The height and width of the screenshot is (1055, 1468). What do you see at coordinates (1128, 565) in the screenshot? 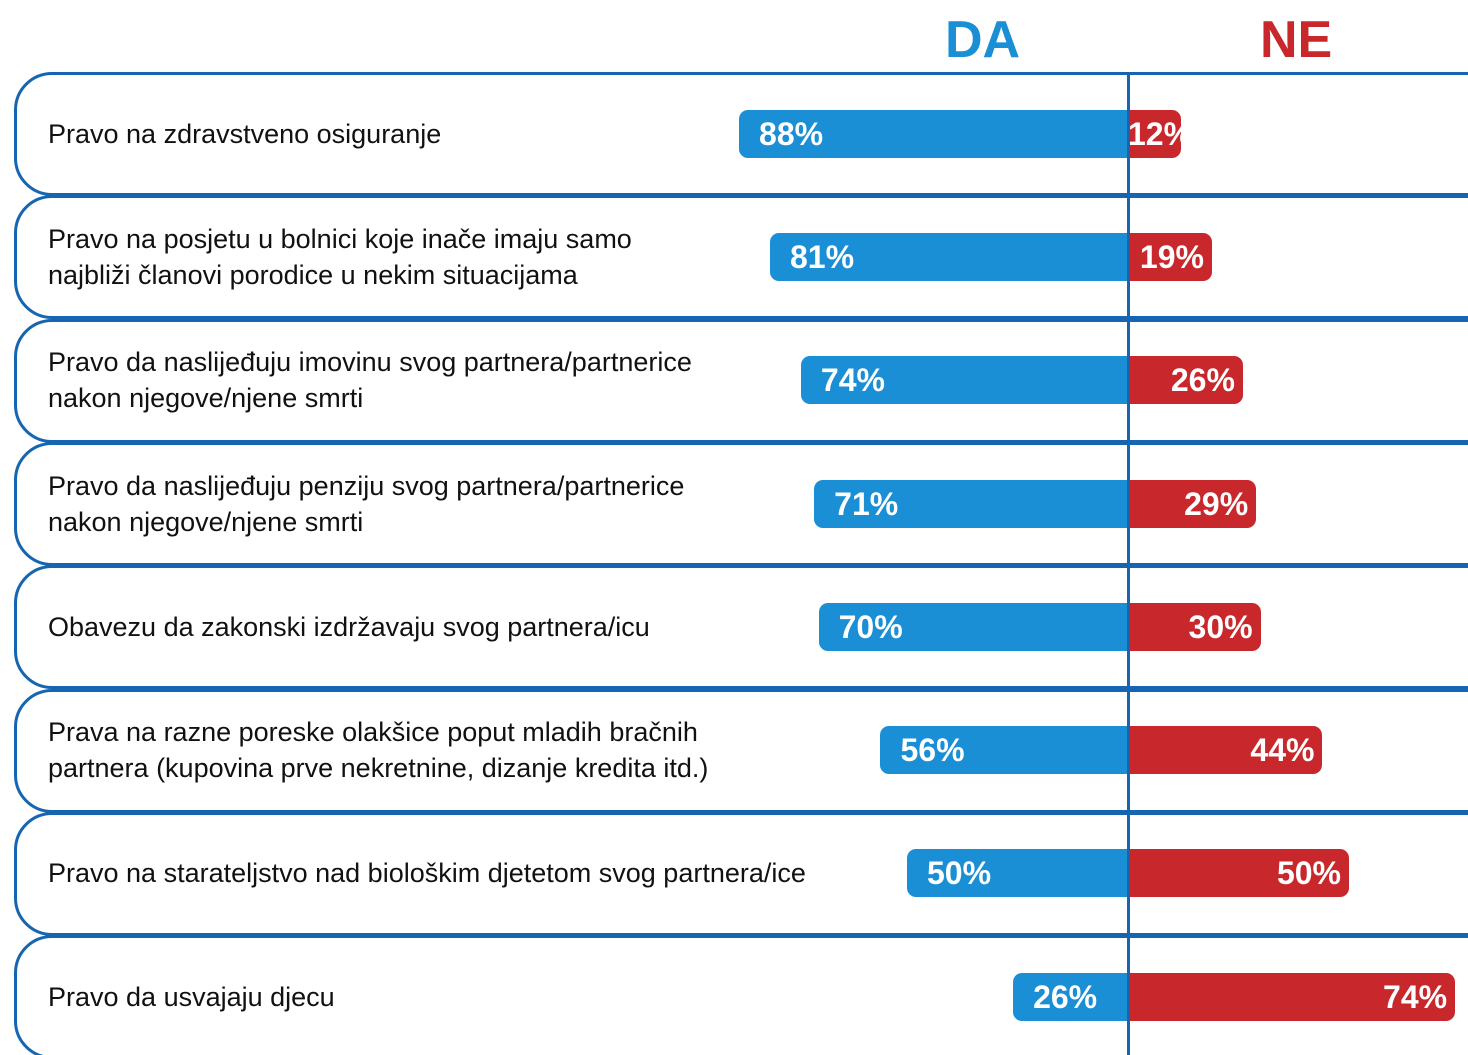
I see `center-line` at bounding box center [1128, 565].